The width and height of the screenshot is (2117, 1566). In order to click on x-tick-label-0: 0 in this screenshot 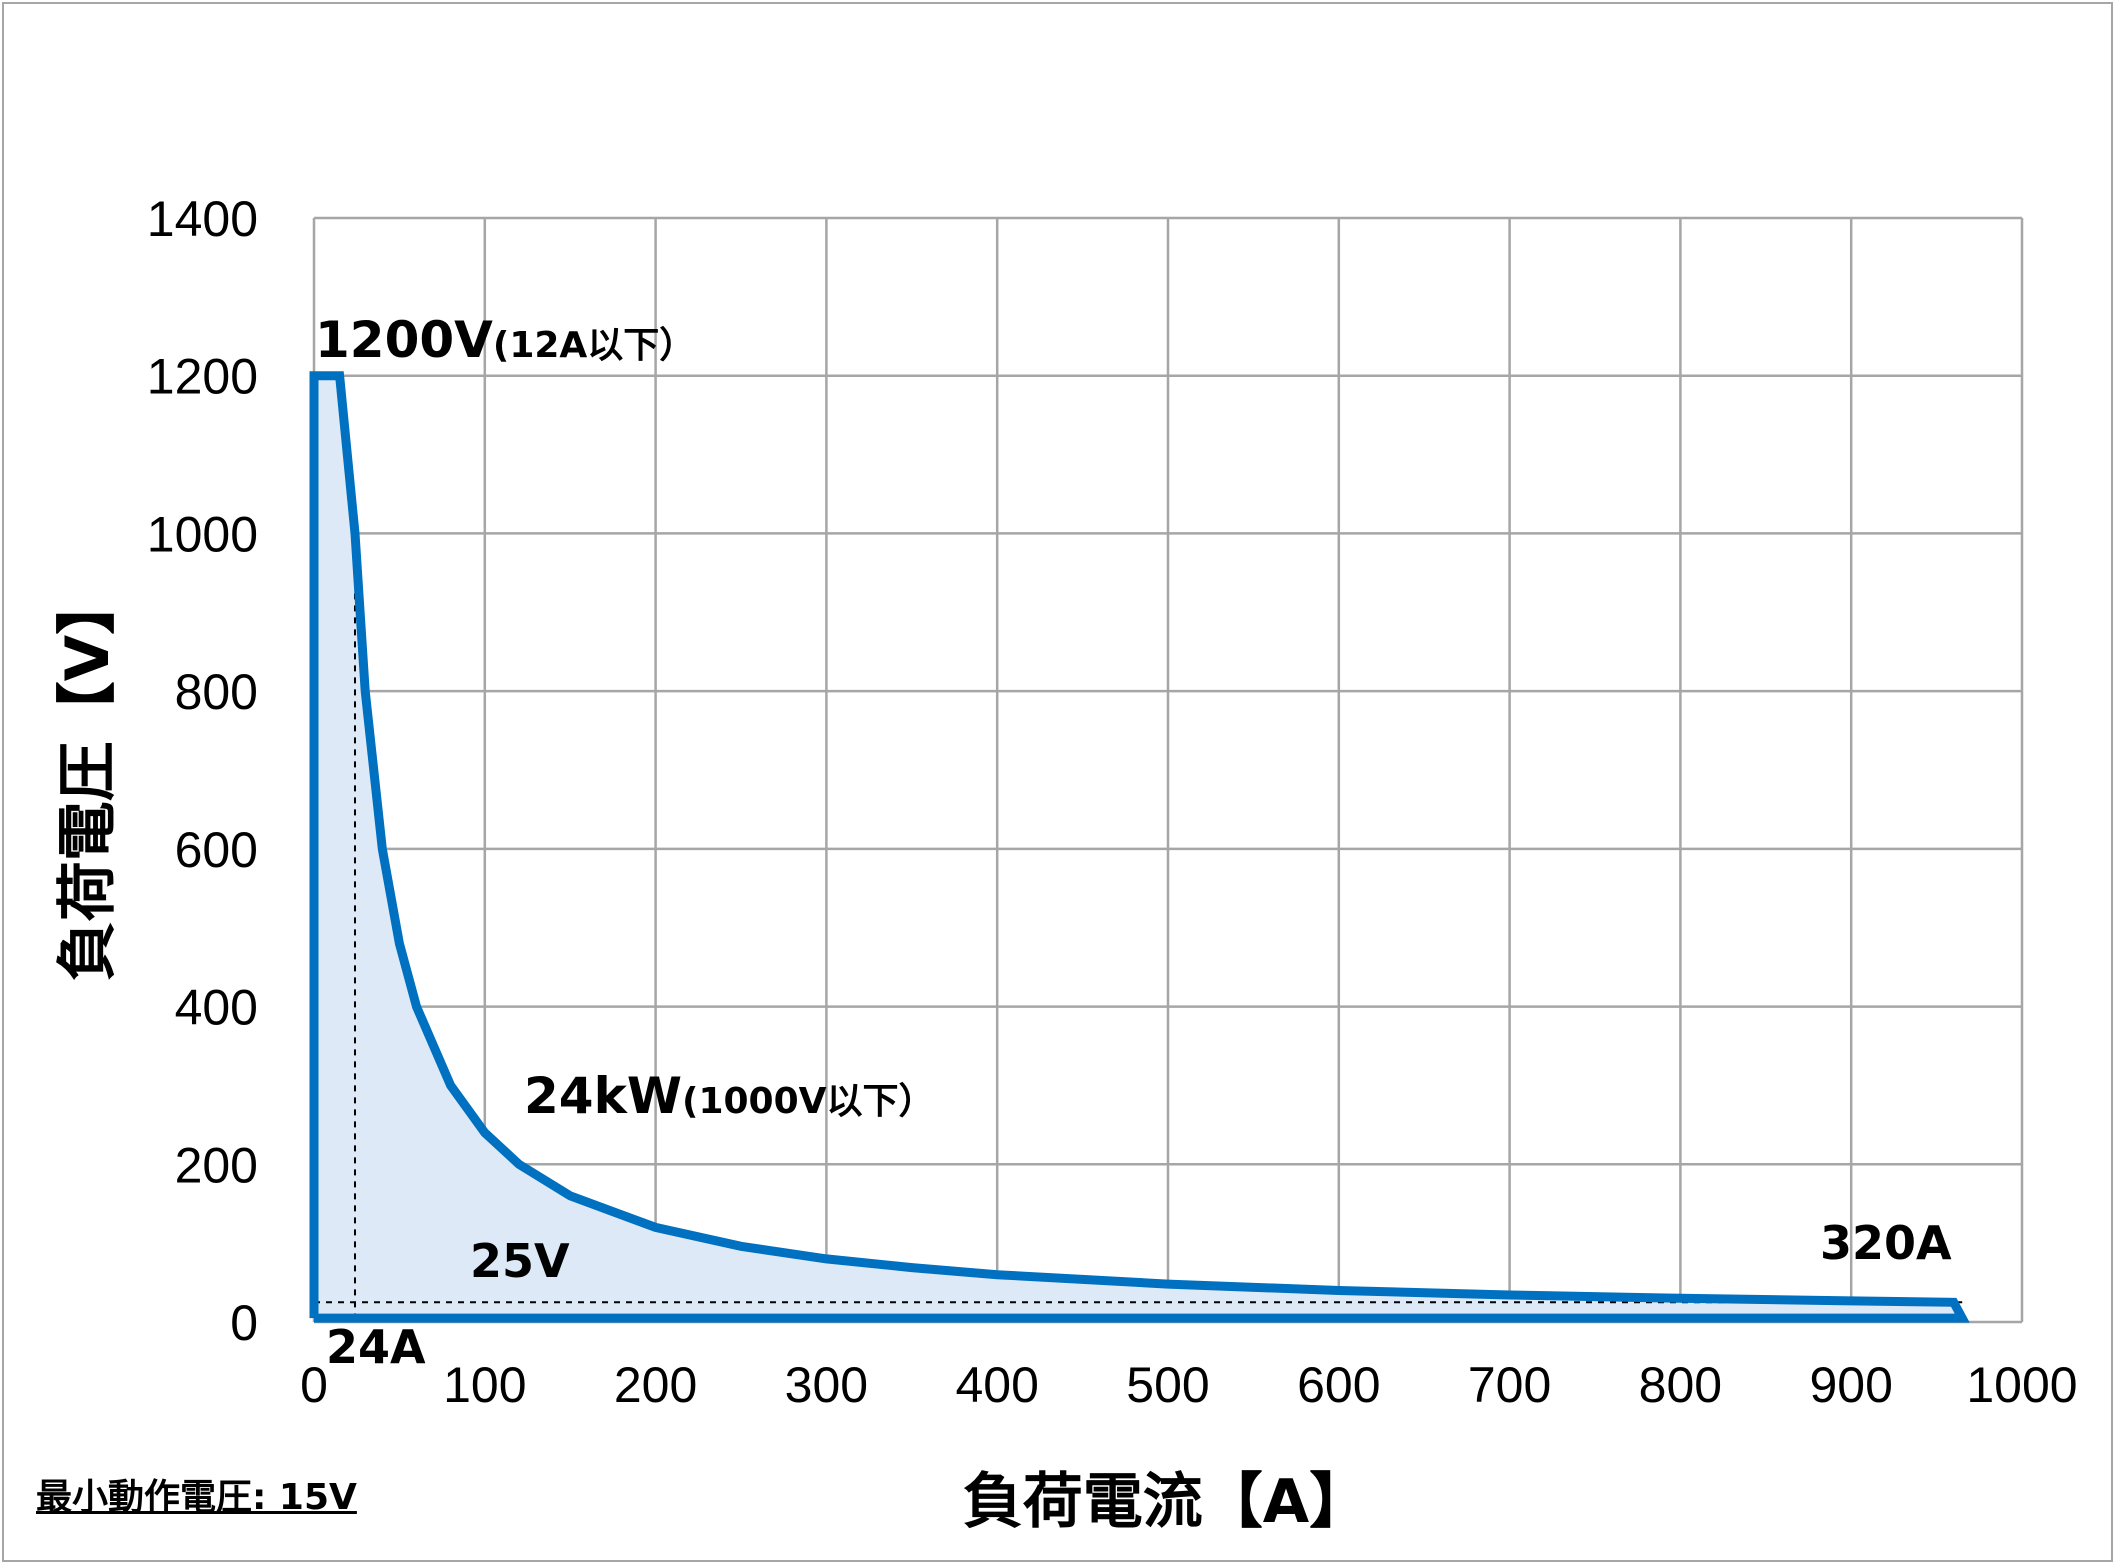, I will do `click(314, 1385)`.